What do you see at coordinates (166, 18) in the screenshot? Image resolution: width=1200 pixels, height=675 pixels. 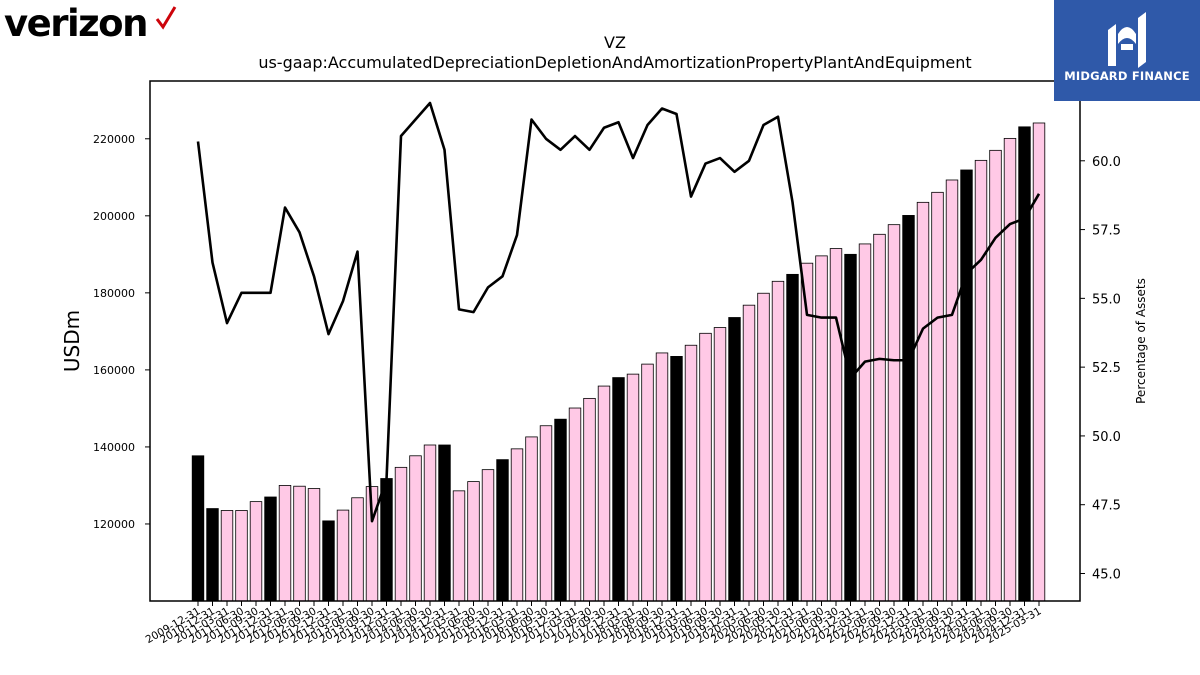 I see `checkmark-icon` at bounding box center [166, 18].